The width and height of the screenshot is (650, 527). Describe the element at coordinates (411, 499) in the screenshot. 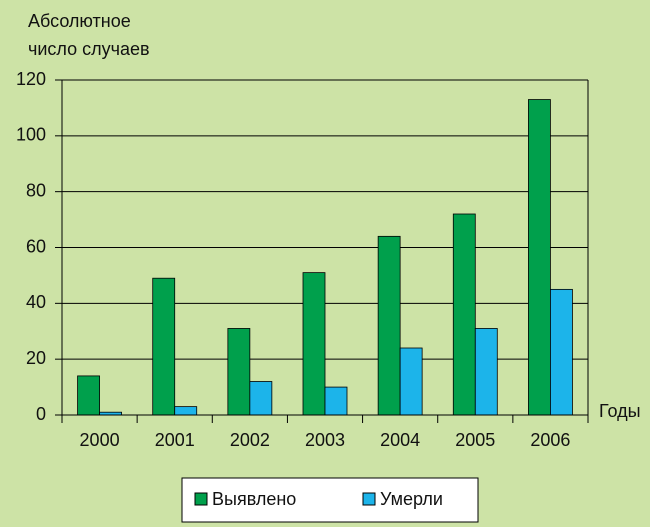

I see `legend-label: Умерли` at that location.